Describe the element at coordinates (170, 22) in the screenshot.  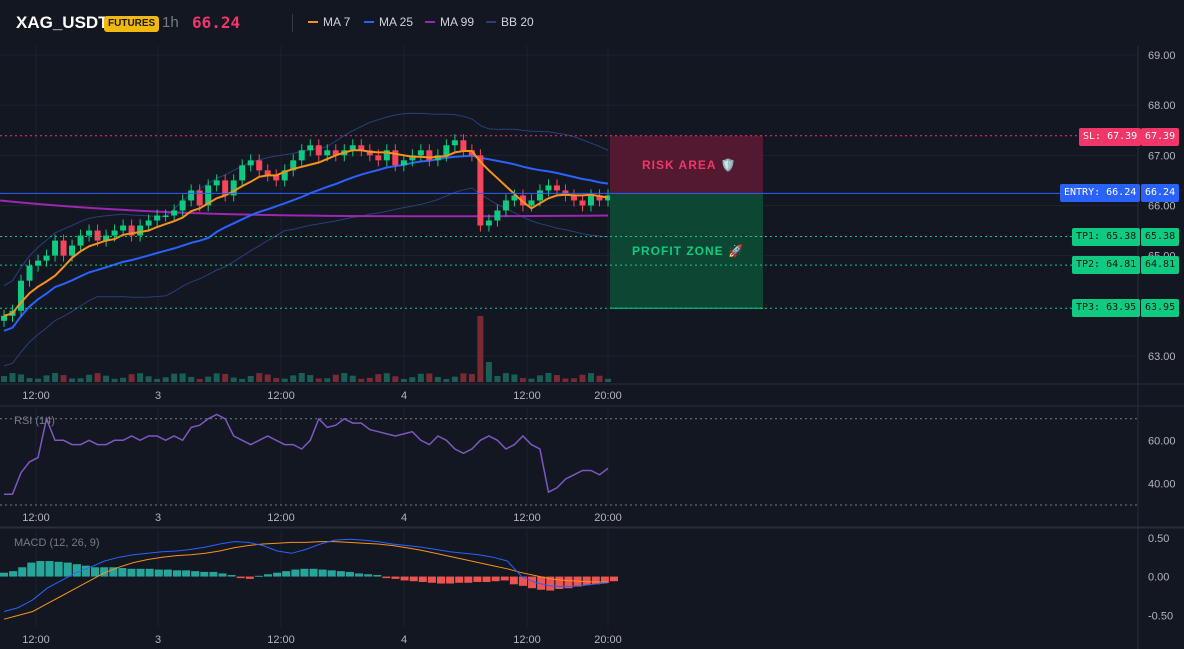
I see `timeframe-label: 1h` at that location.